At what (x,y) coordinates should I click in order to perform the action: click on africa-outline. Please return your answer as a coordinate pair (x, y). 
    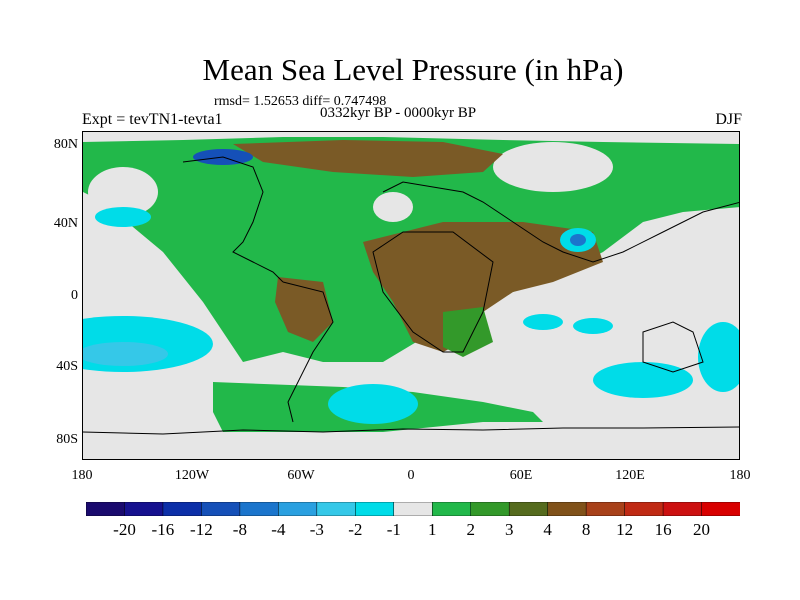
    Looking at the image, I should click on (433, 292).